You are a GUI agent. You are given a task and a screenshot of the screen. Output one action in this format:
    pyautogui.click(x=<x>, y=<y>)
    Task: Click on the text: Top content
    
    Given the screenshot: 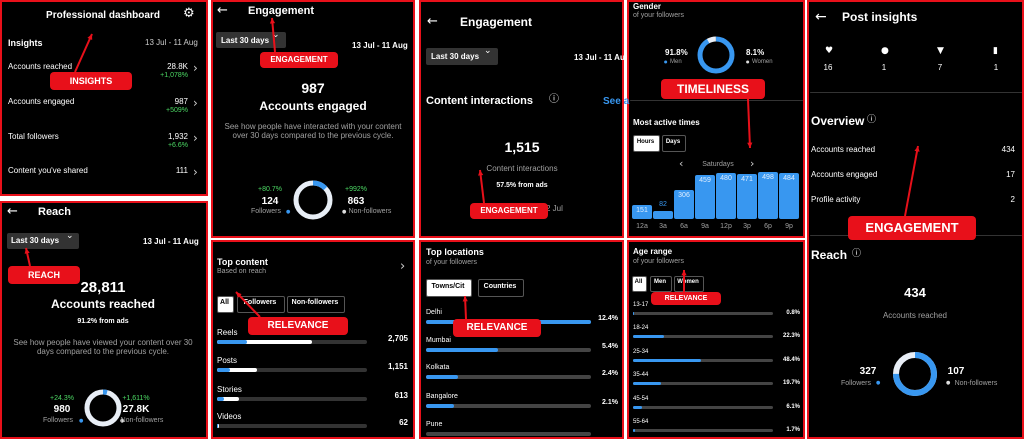 What is the action you would take?
    pyautogui.click(x=242, y=262)
    